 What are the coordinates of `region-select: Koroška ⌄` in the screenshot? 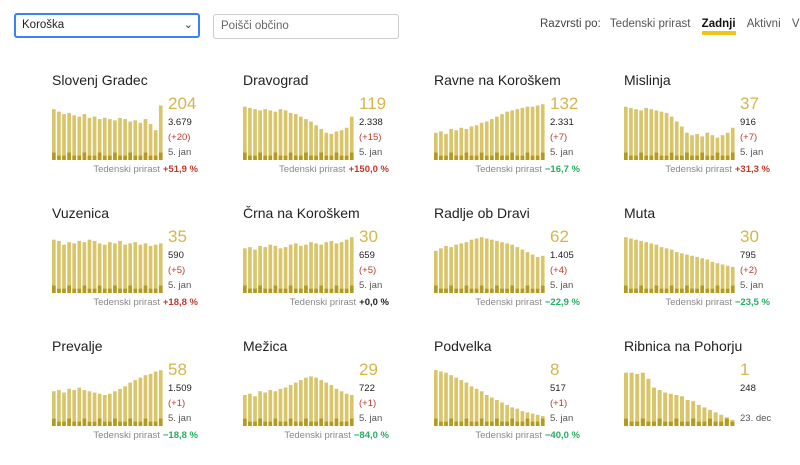 It's located at (107, 25).